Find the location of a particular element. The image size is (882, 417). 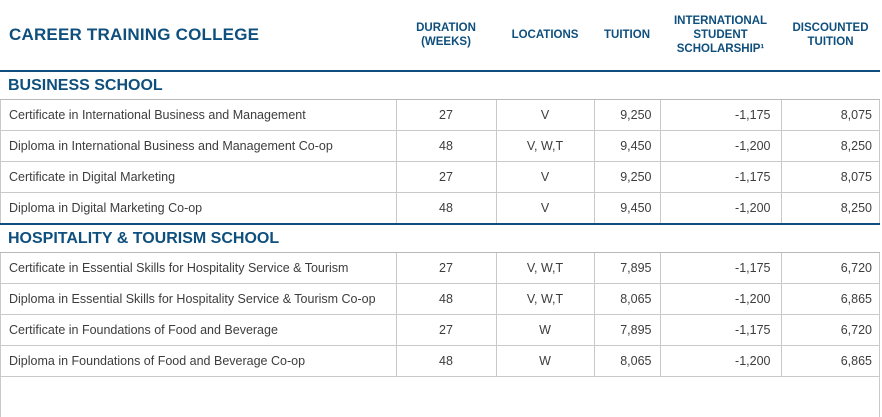

header-tuition: TUITION is located at coordinates (627, 35).